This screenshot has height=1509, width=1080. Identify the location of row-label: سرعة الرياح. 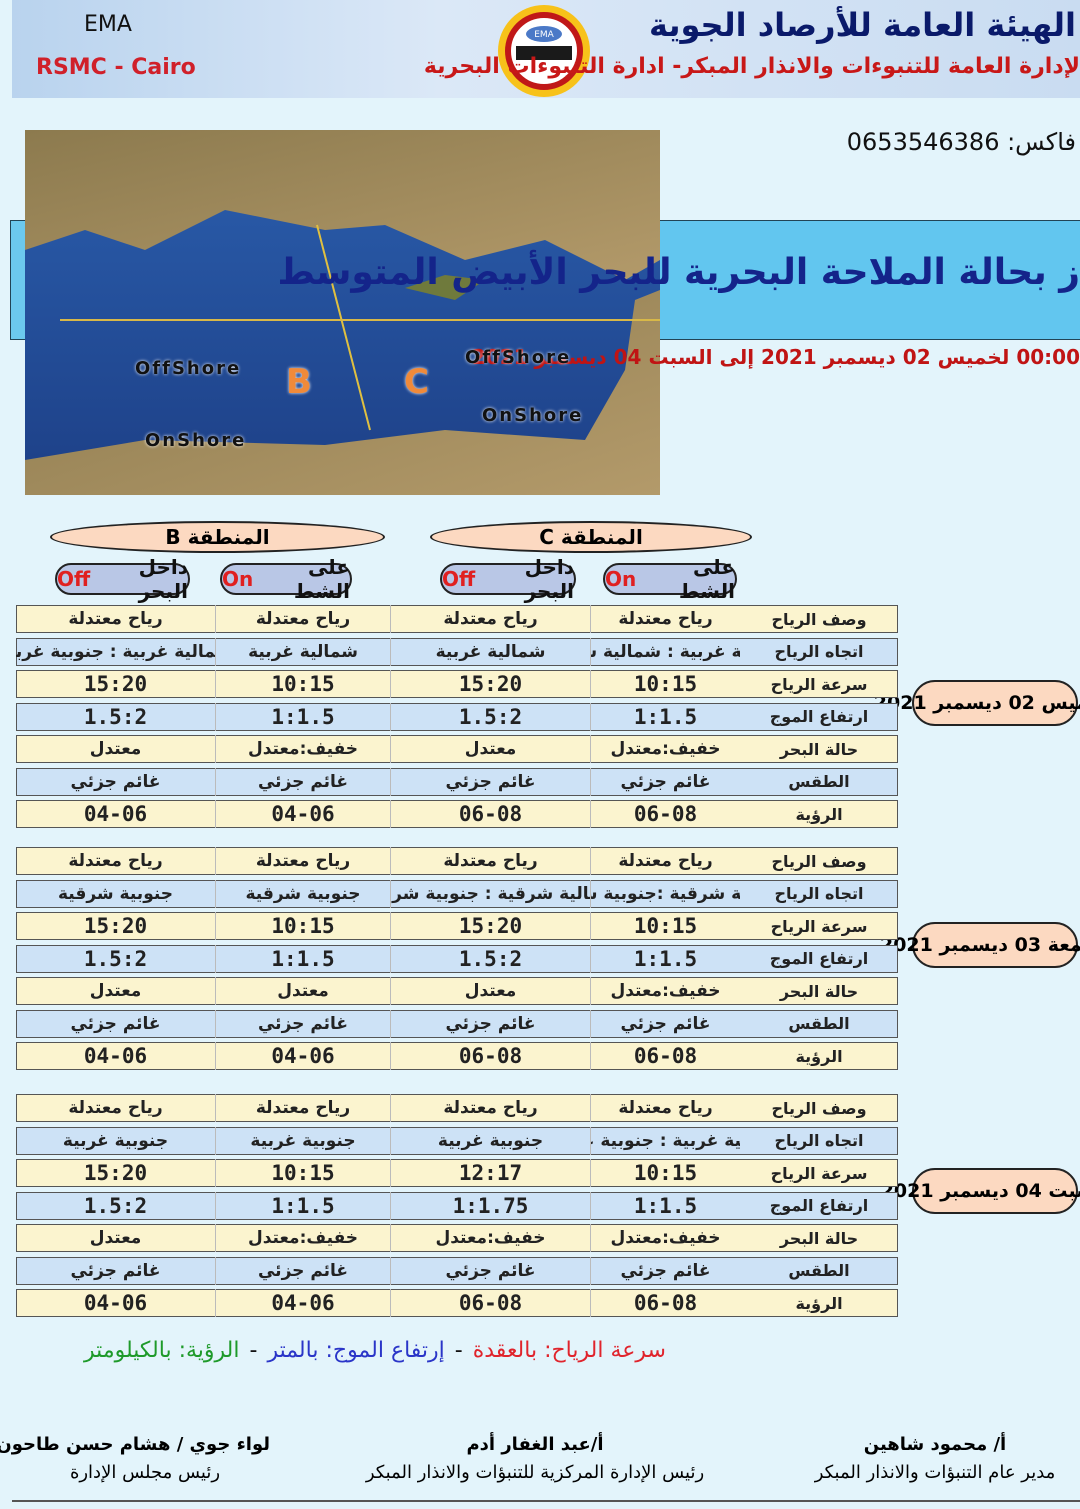
(819, 926).